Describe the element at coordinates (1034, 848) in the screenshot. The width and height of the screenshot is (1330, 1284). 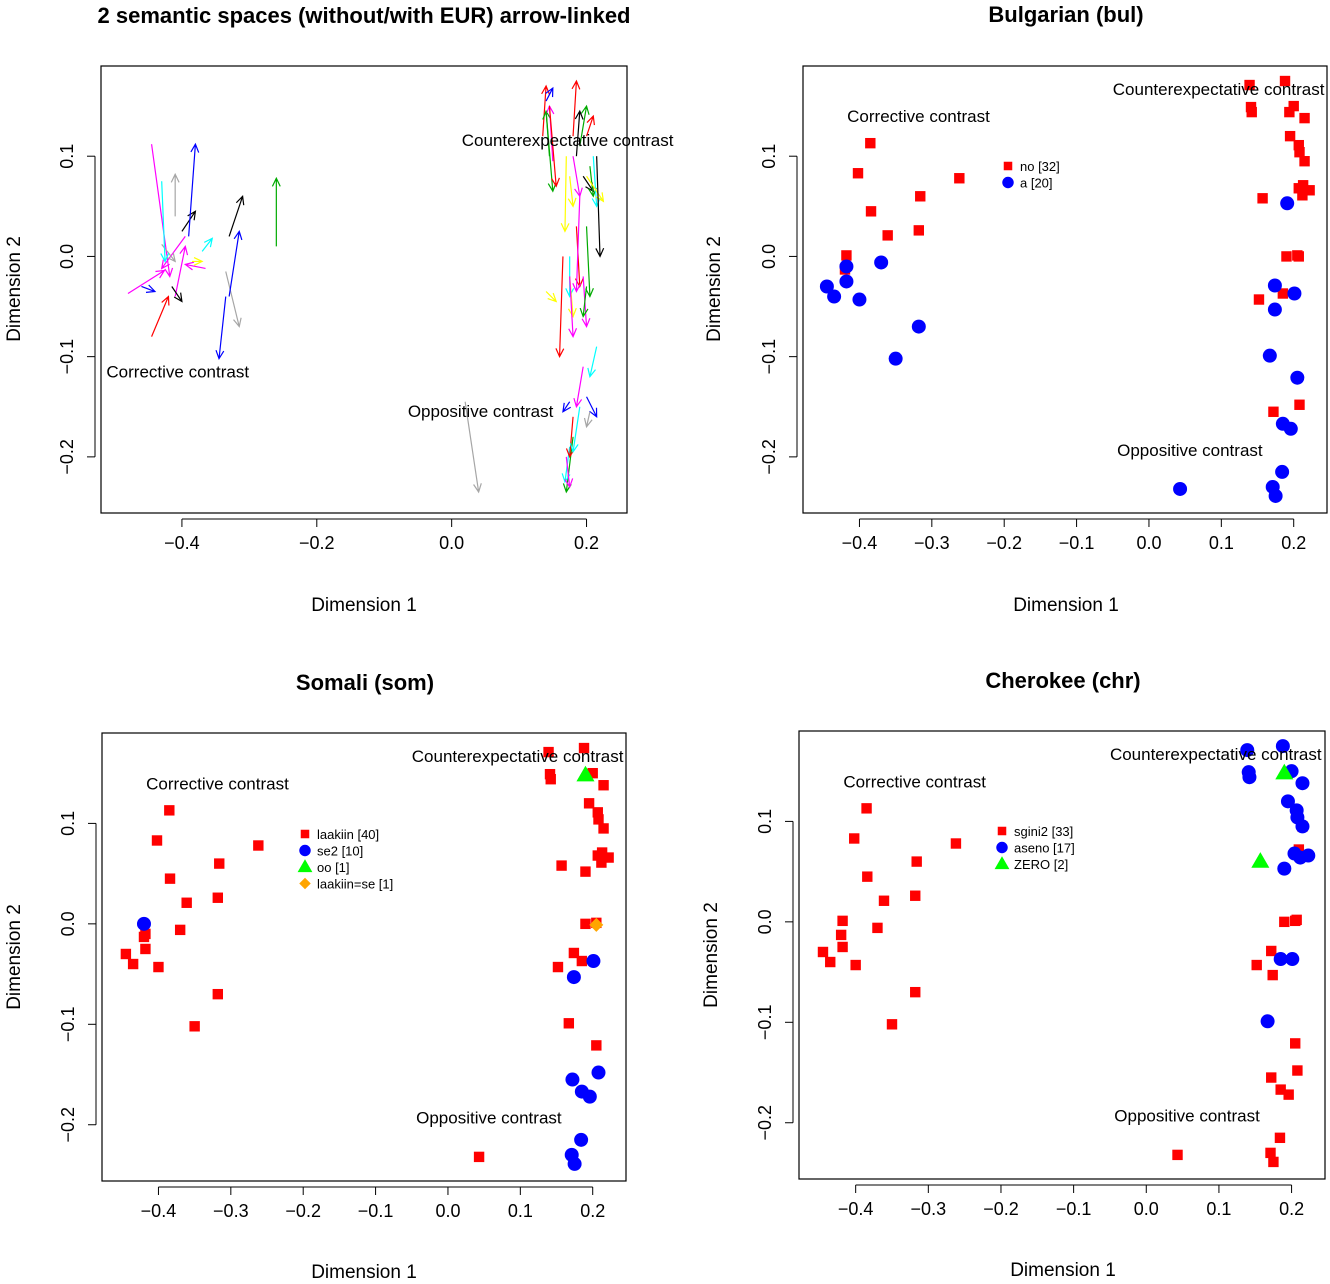
I see `legend: sgini2 [33] aseno [17]ZERO [2]` at that location.